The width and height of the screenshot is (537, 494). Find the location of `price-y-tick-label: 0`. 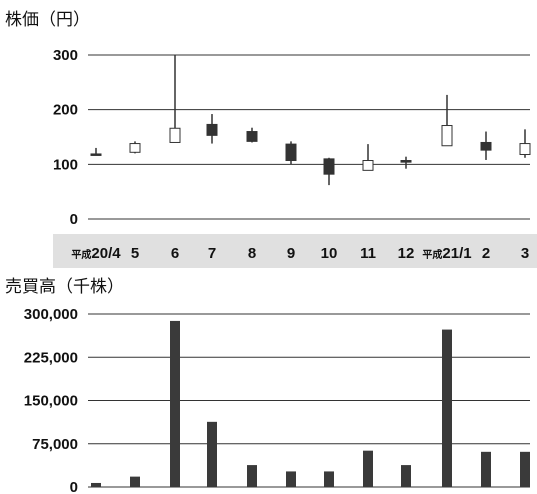

price-y-tick-label: 0 is located at coordinates (74, 219).